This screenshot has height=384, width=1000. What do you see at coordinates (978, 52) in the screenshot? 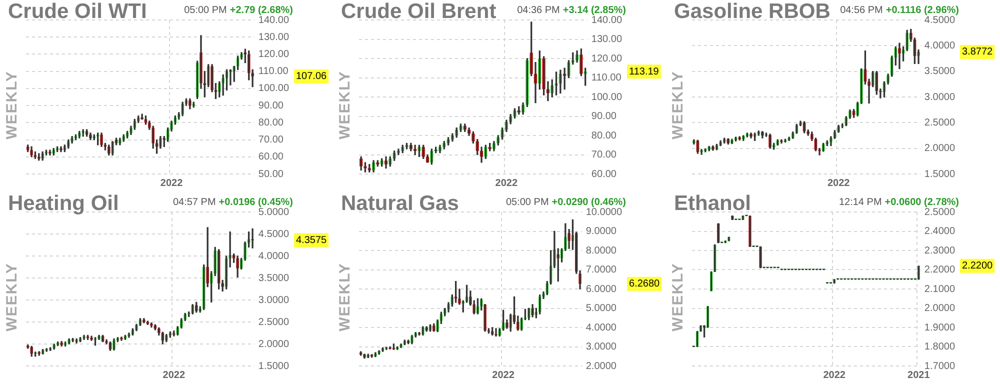
I see `text: 3.8772` at bounding box center [978, 52].